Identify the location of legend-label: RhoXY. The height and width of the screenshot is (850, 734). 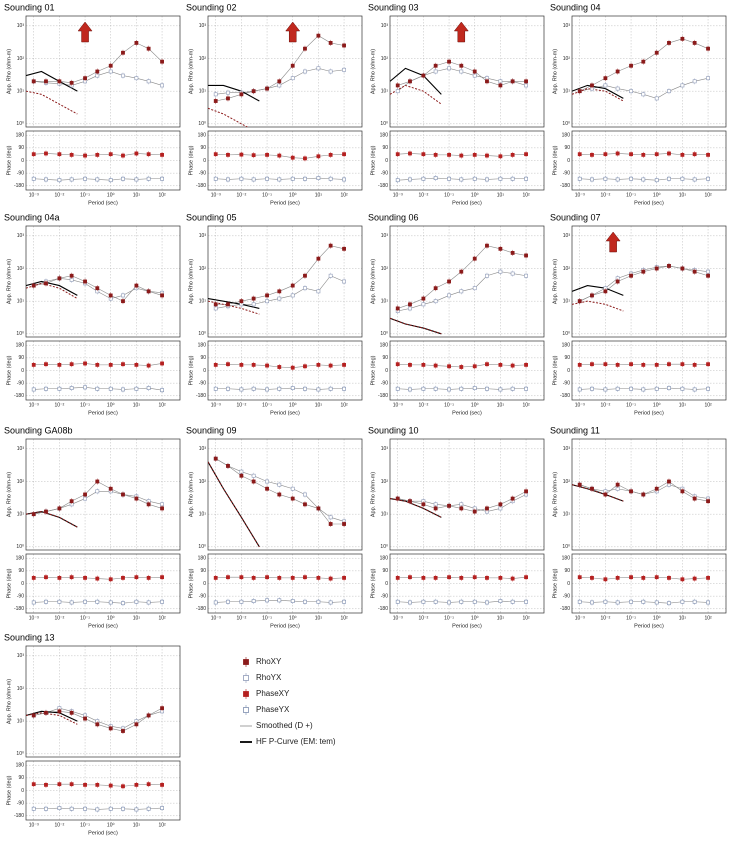
(269, 661).